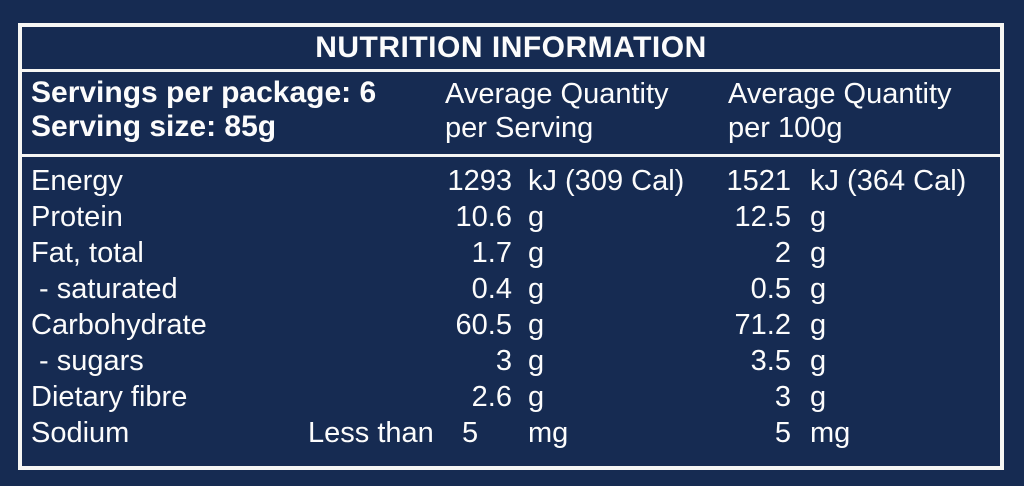  What do you see at coordinates (204, 92) in the screenshot?
I see `servings-per-package: Servings per package: 6` at bounding box center [204, 92].